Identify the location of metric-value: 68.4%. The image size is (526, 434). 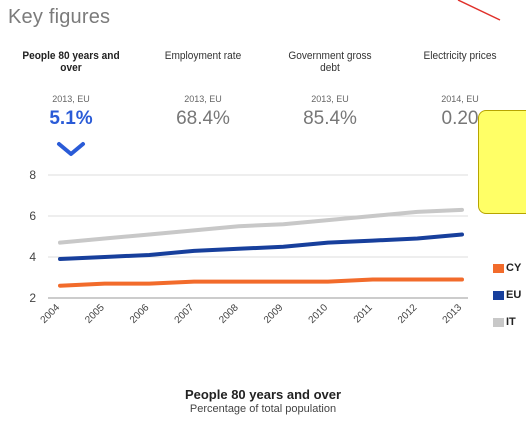
(203, 118).